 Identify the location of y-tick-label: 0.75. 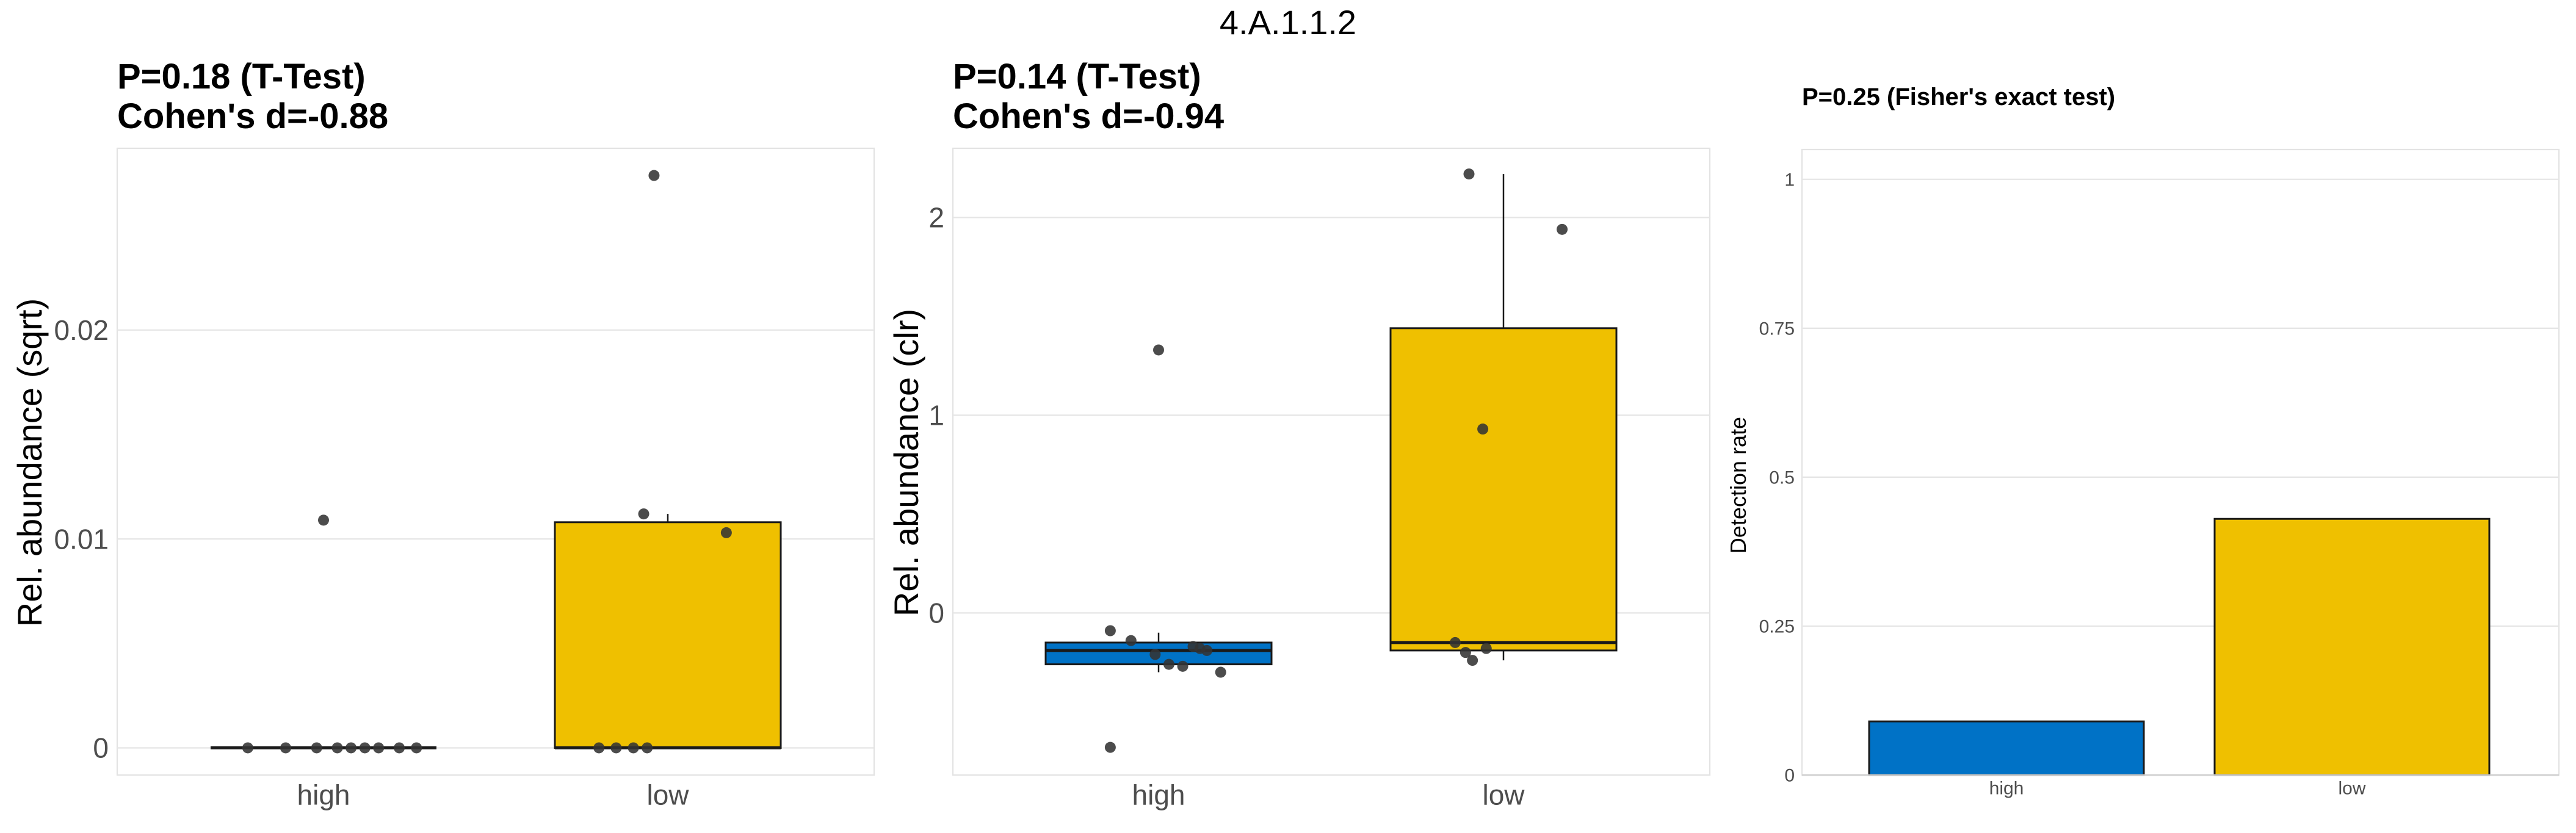
(1777, 329).